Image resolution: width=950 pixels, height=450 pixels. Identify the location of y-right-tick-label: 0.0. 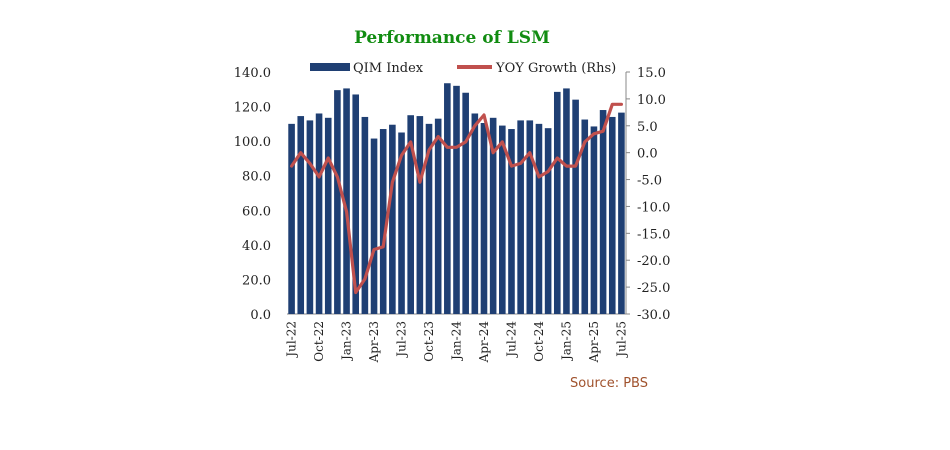
(647, 154).